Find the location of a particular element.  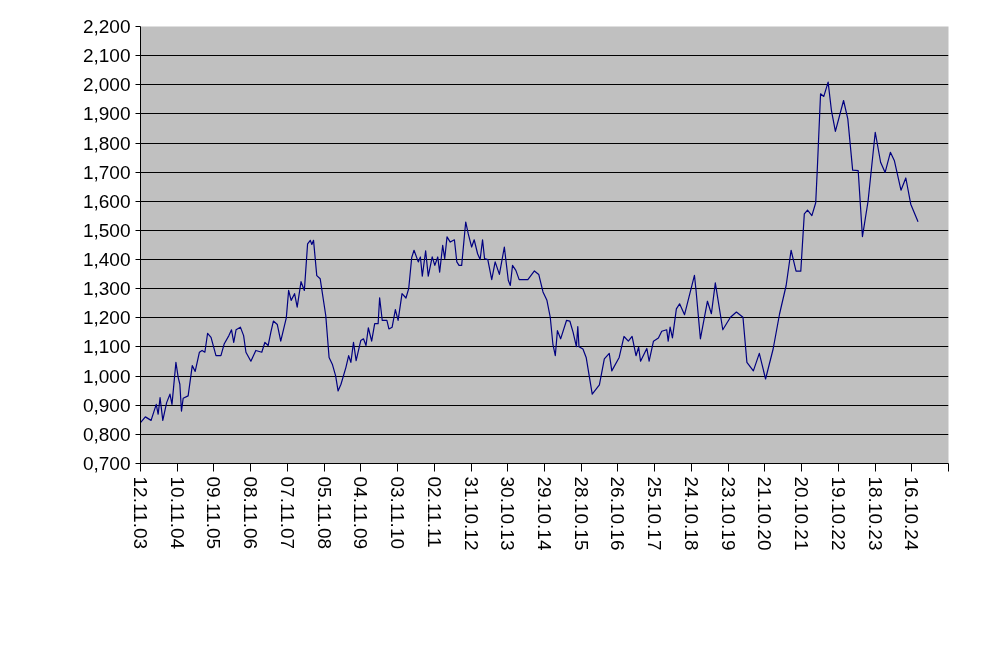

x-tick-label: 16.10.24 is located at coordinates (912, 513).